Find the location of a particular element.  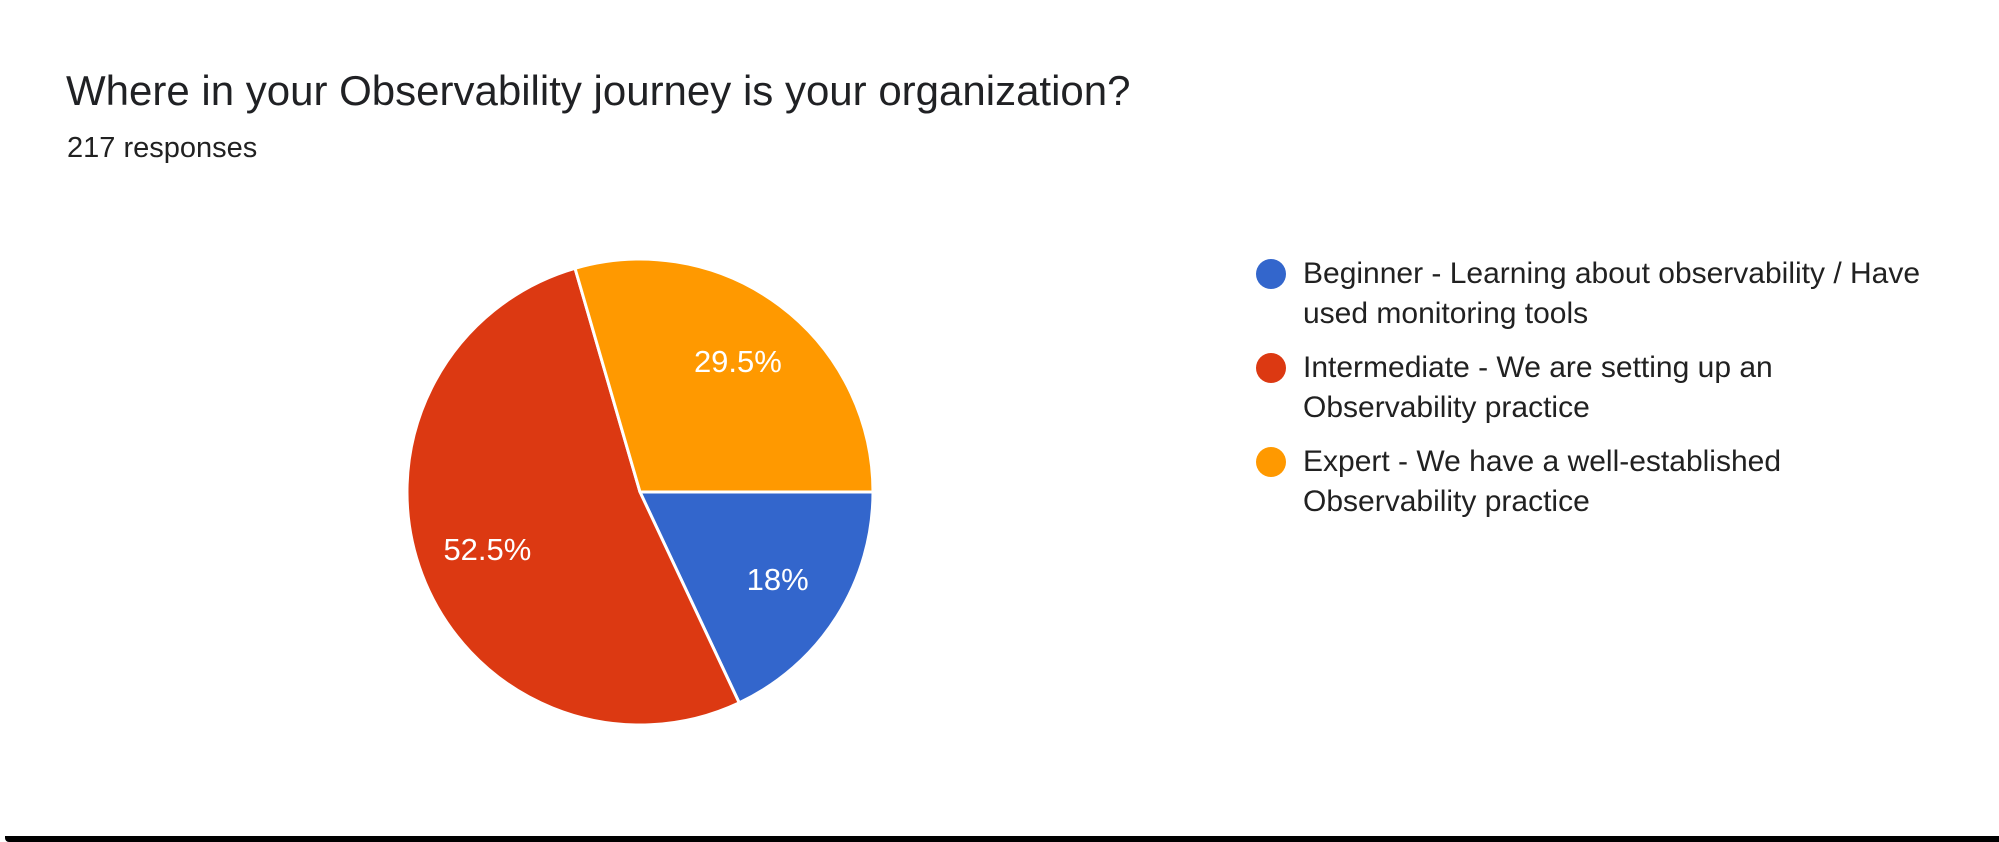

slice-percentage-label-intermediate: 52.5% is located at coordinates (487, 549).